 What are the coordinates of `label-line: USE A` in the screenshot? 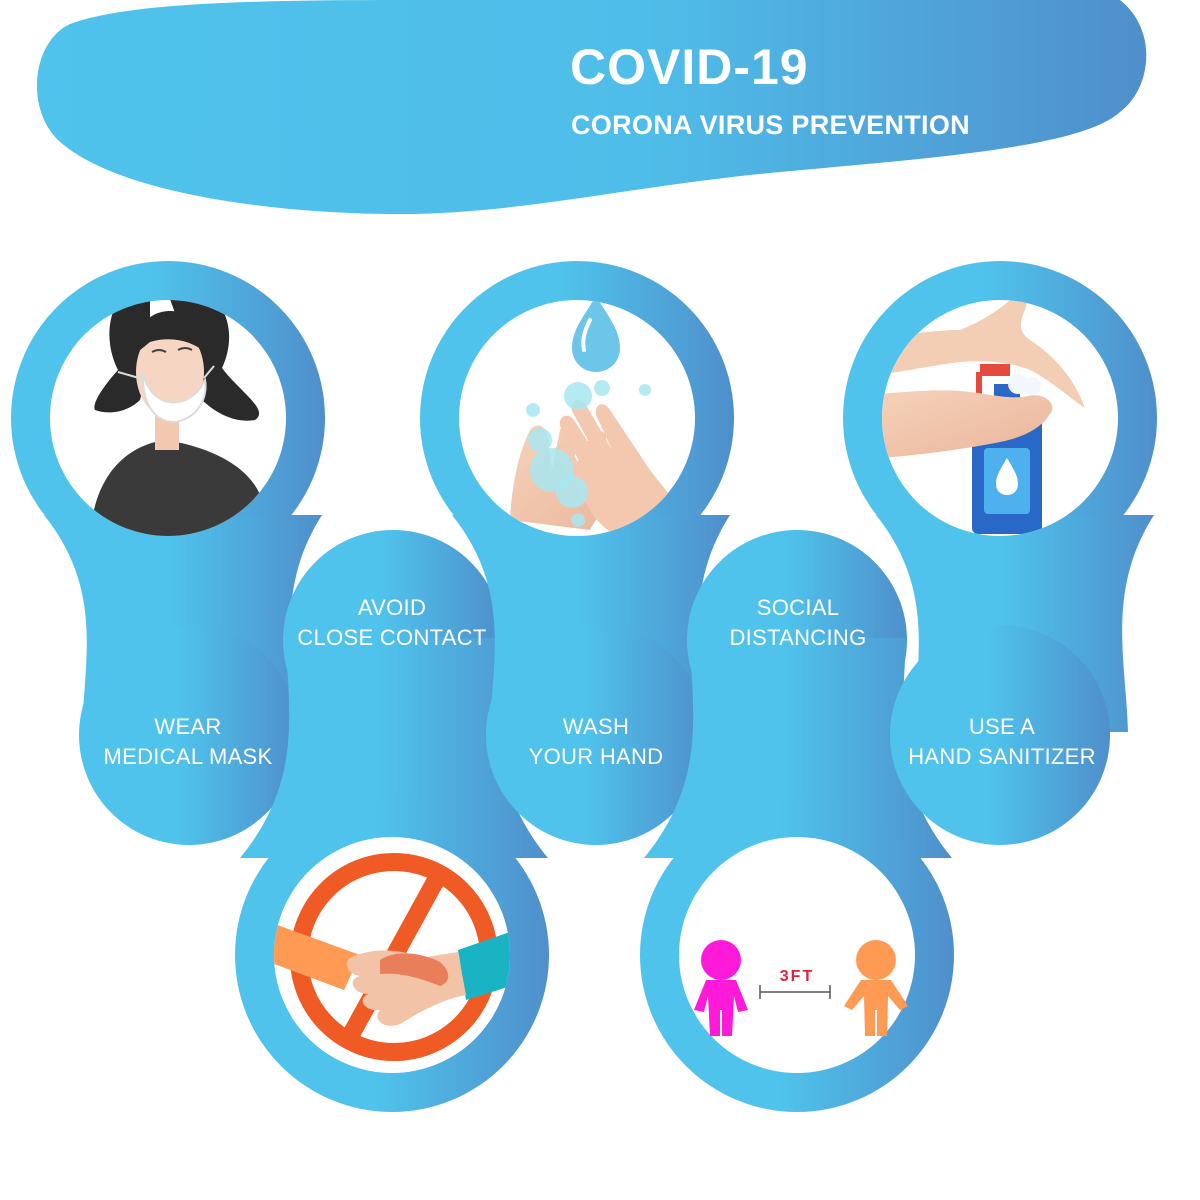 It's located at (1002, 726).